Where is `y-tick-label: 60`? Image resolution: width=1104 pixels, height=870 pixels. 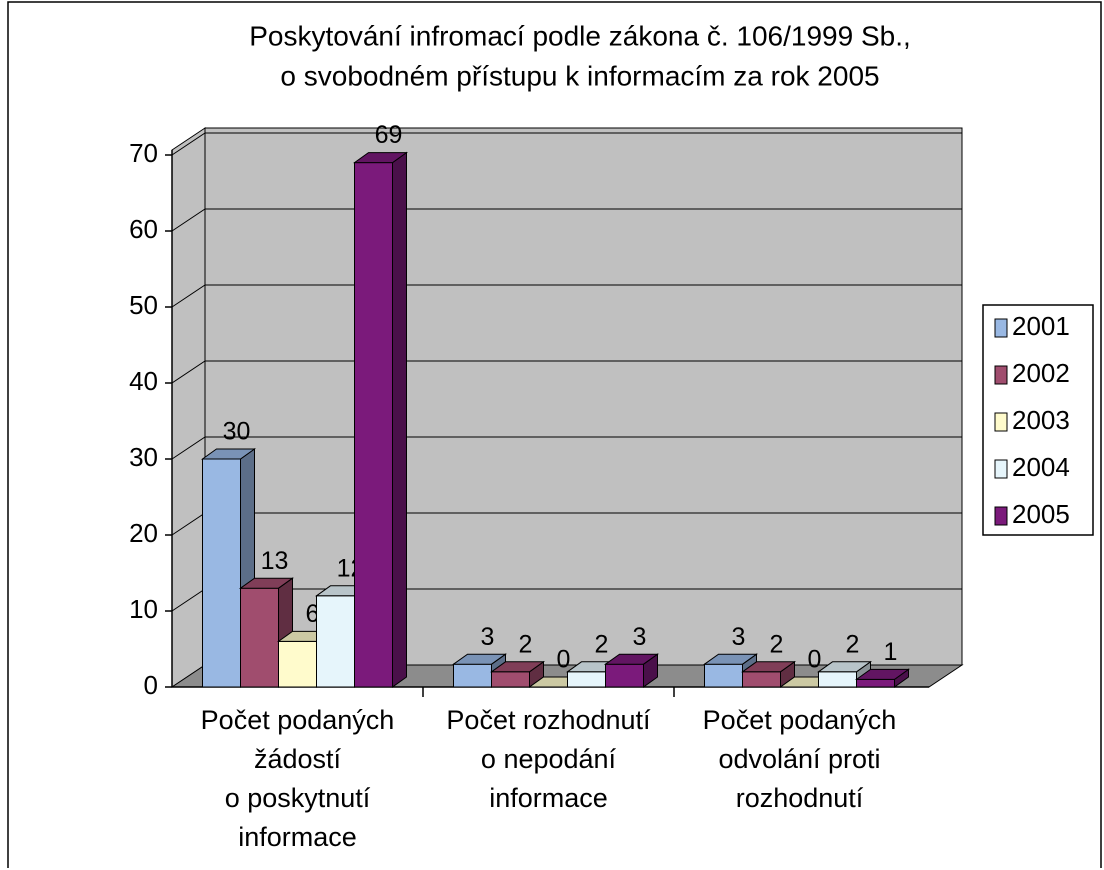 y-tick-label: 60 is located at coordinates (143, 229).